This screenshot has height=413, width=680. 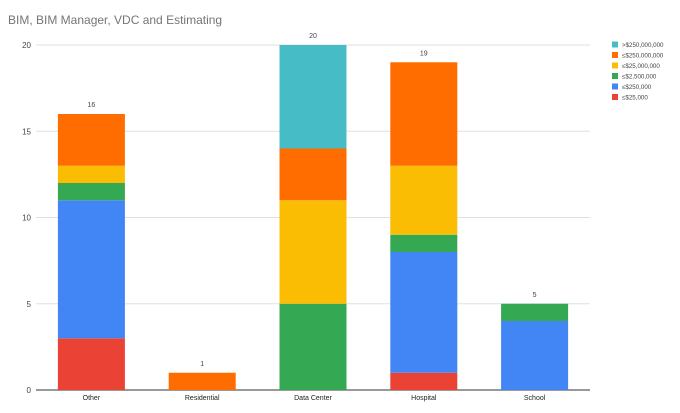 What do you see at coordinates (424, 398) in the screenshot?
I see `x-tick-label: Hospital` at bounding box center [424, 398].